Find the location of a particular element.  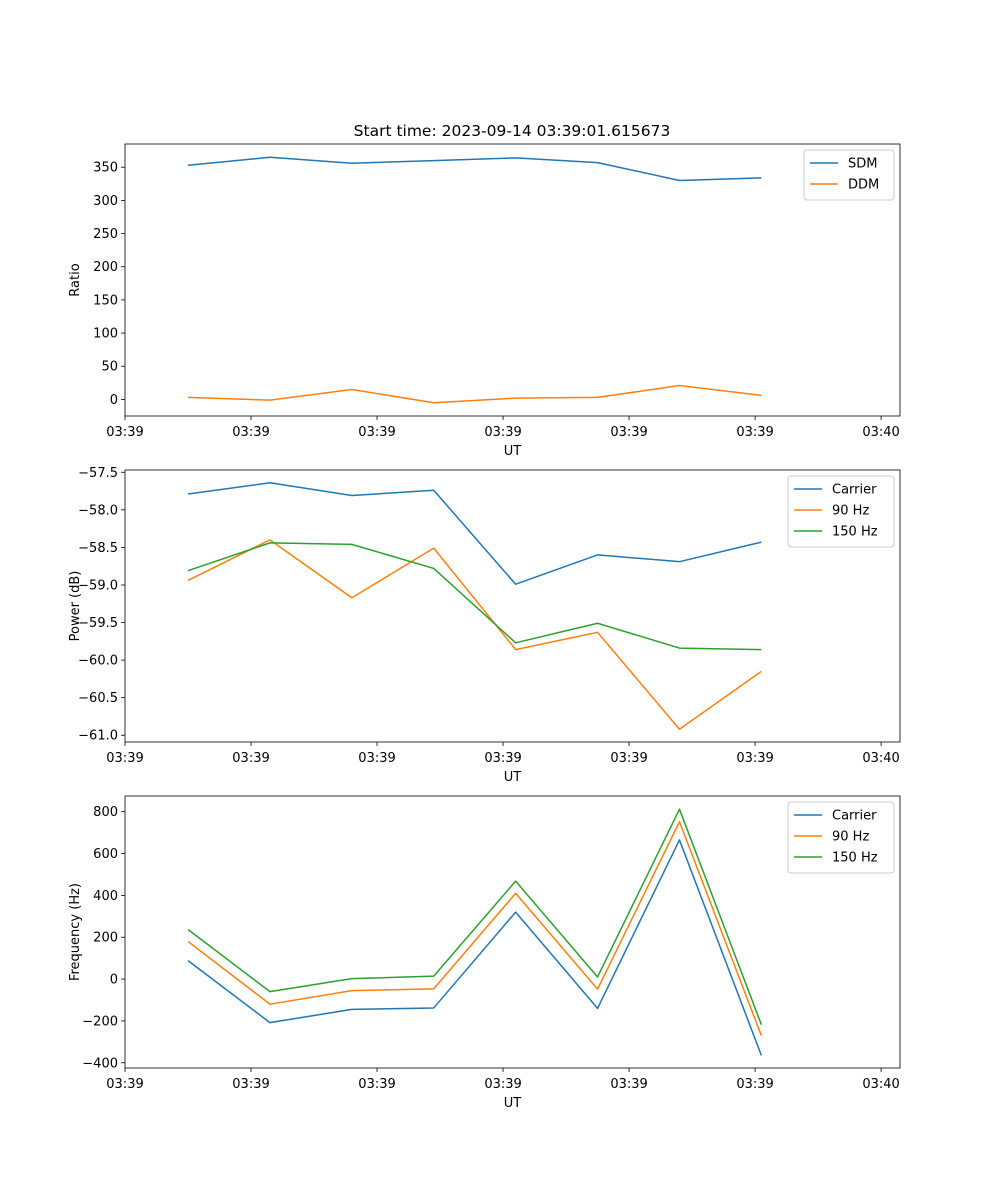

y-tick-label: −58.0 is located at coordinates (98, 510).